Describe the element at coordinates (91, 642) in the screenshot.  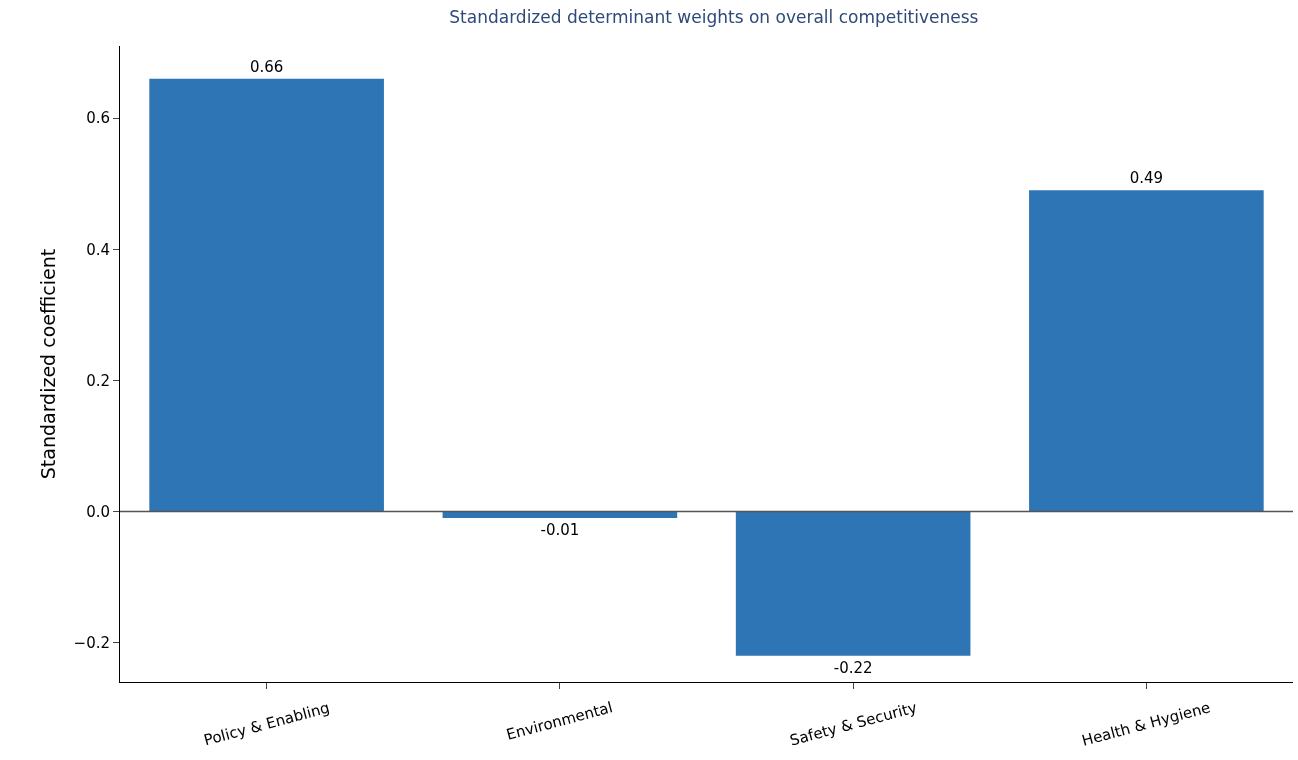
I see `y-tick-label: −0.2` at that location.